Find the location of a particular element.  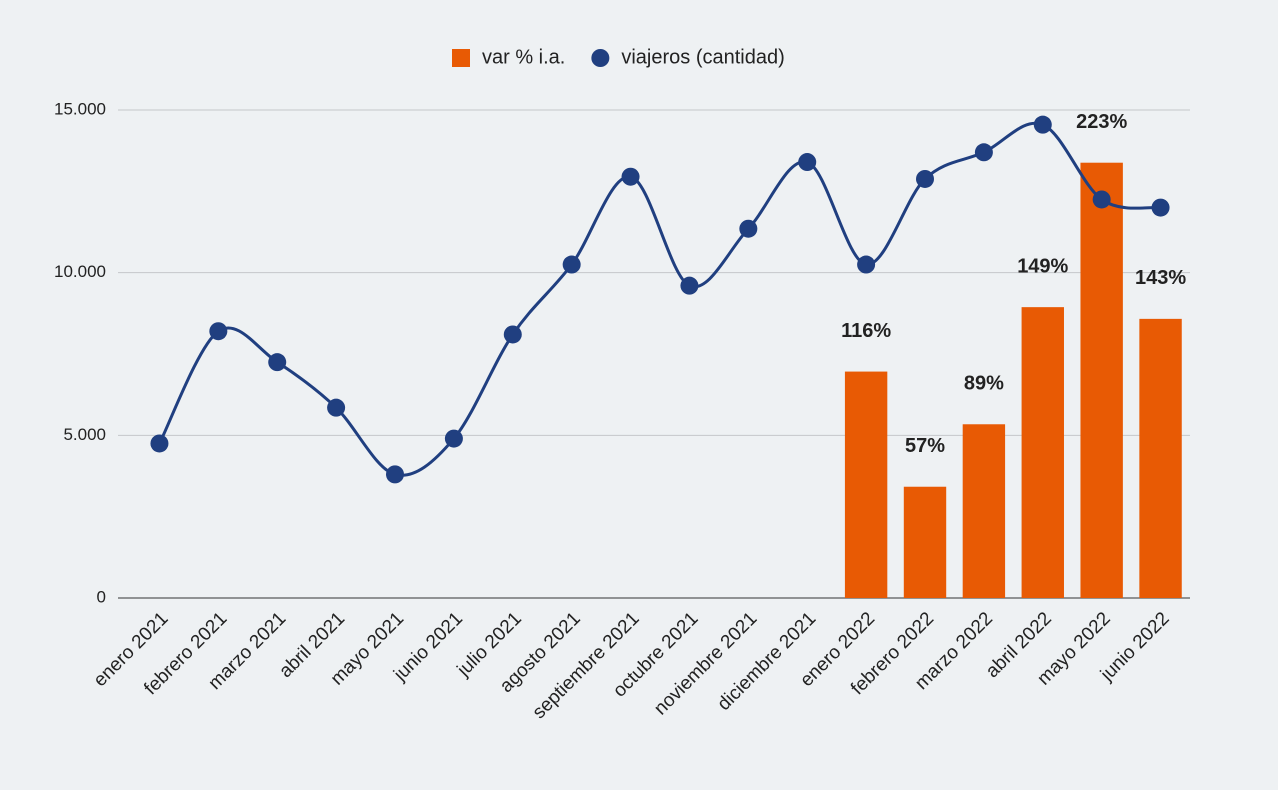

data-label: 223% is located at coordinates (1101, 122).